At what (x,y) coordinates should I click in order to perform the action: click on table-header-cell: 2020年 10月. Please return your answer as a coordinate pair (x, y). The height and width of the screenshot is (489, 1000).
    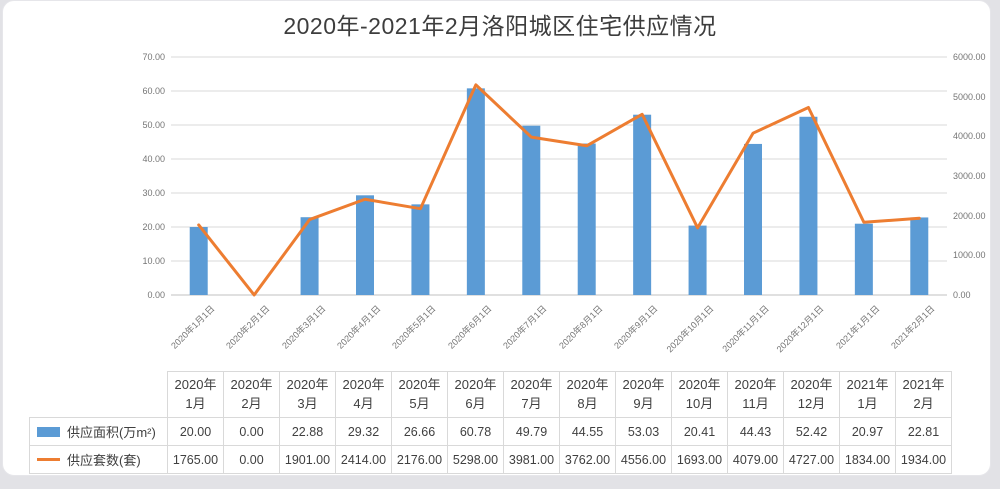
    Looking at the image, I should click on (700, 394).